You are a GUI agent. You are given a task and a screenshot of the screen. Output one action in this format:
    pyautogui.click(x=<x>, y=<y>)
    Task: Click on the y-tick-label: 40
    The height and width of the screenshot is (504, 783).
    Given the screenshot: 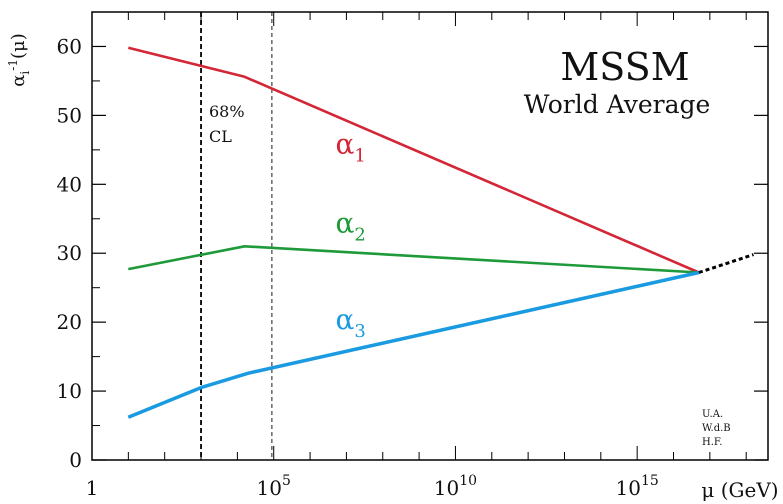 What is the action you would take?
    pyautogui.click(x=69, y=184)
    